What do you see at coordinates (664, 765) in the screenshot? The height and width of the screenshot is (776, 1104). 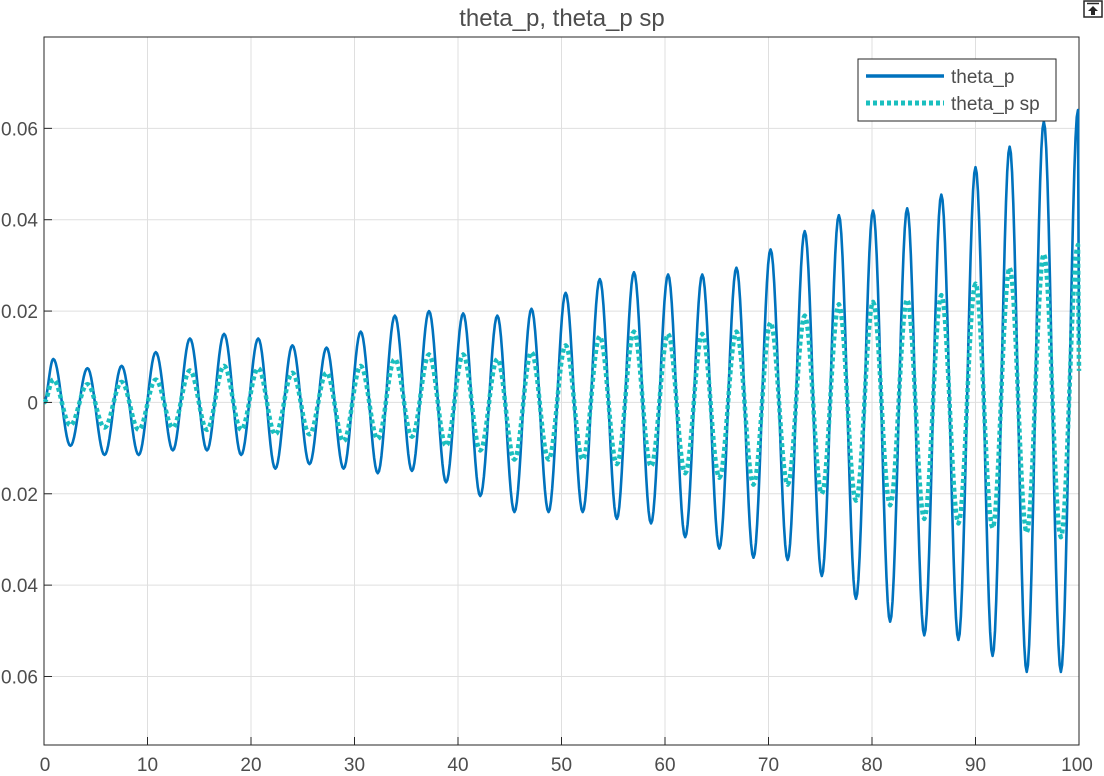 I see `x-tick-label: 60` at bounding box center [664, 765].